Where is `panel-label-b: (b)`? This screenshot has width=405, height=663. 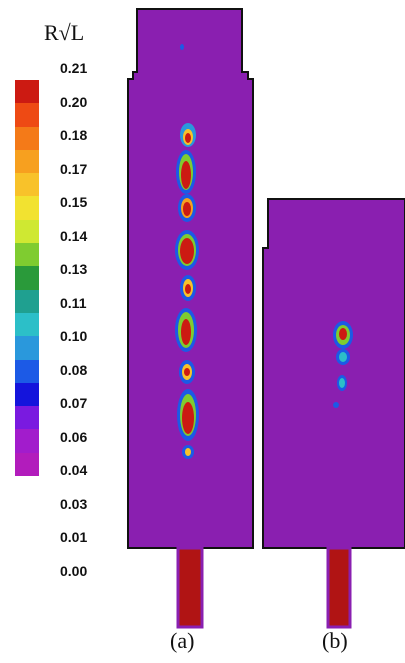
panel-label-b: (b) is located at coordinates (335, 640).